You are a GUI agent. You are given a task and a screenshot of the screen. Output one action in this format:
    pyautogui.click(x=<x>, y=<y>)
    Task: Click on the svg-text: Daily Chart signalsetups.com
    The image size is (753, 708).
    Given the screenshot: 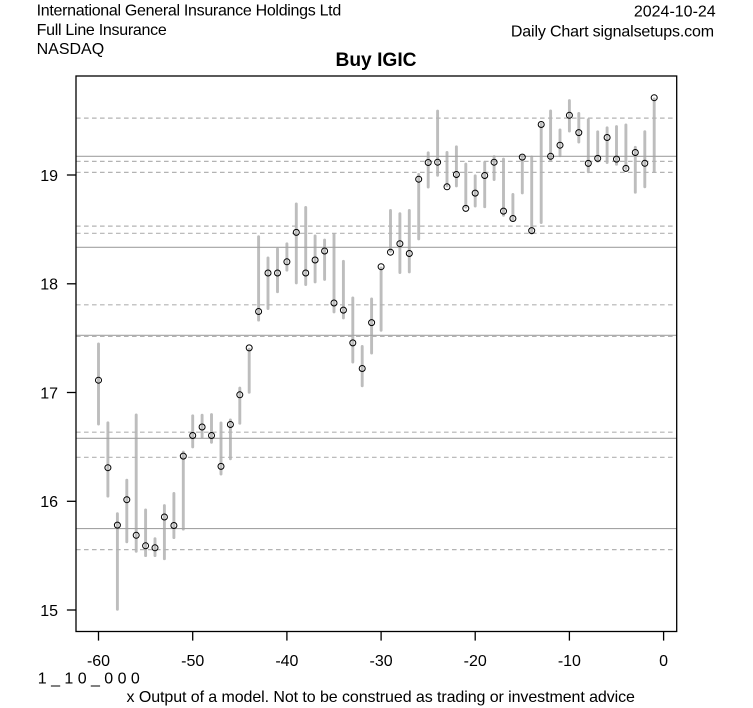 What is the action you would take?
    pyautogui.click(x=612, y=31)
    